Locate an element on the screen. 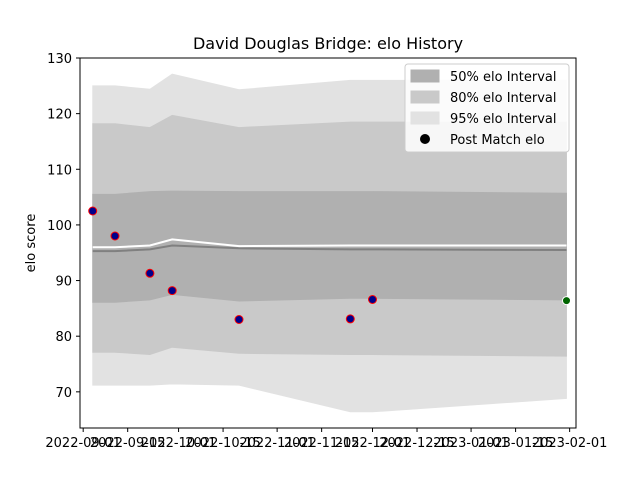  x-tick-label: 2022-09-15 is located at coordinates (128, 443).